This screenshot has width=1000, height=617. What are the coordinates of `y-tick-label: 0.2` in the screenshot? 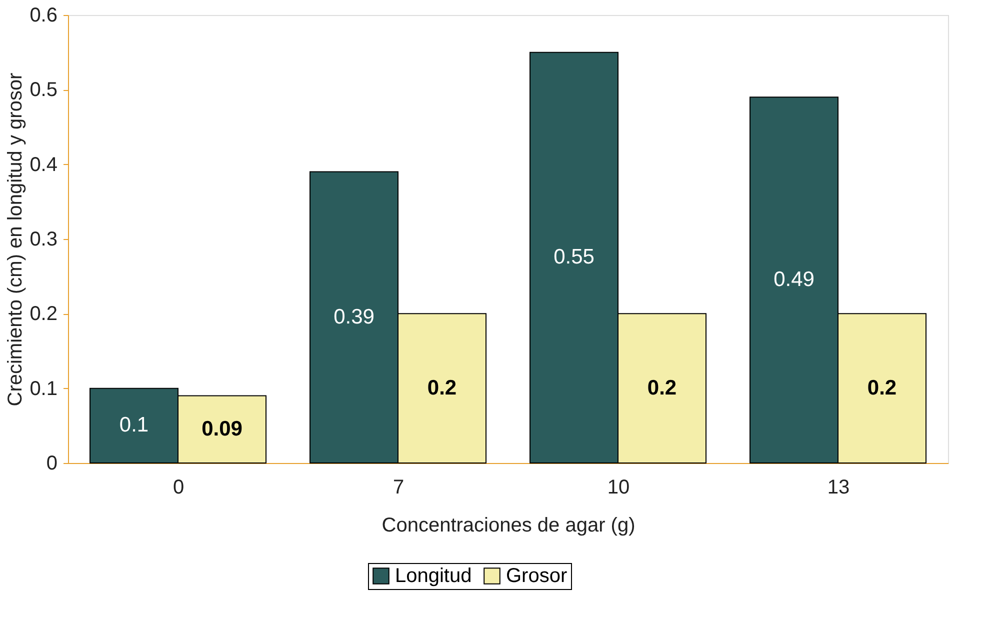 It's located at (44, 314).